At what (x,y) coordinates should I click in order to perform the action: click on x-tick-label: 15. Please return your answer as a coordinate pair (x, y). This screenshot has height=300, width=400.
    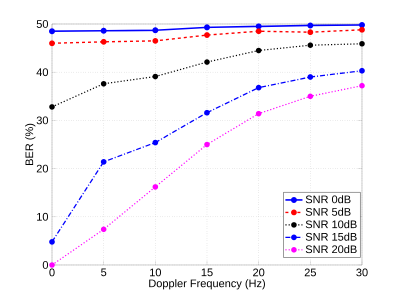
    Looking at the image, I should click on (207, 272).